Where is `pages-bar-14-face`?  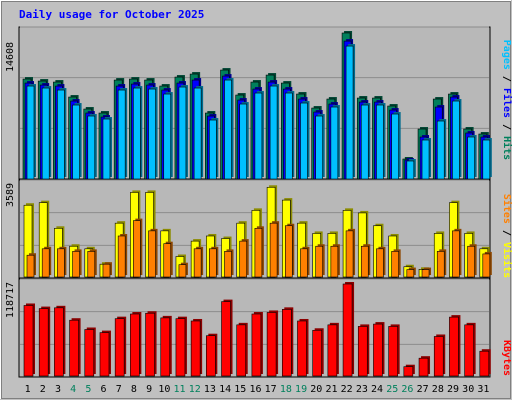
pages-bar-14-face is located at coordinates (228, 129).